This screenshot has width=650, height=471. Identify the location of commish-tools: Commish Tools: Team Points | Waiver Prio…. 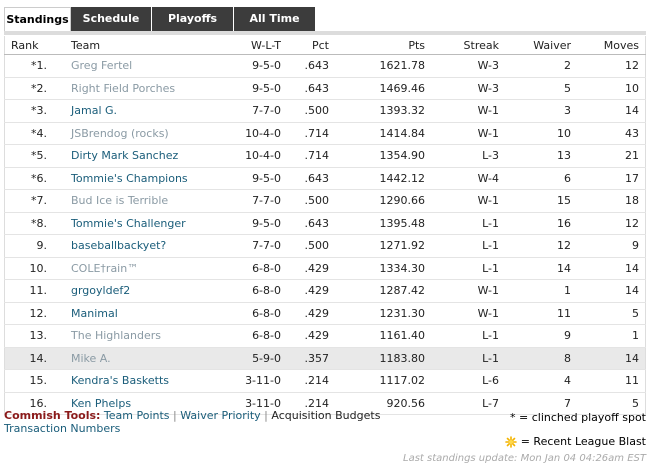
(192, 422).